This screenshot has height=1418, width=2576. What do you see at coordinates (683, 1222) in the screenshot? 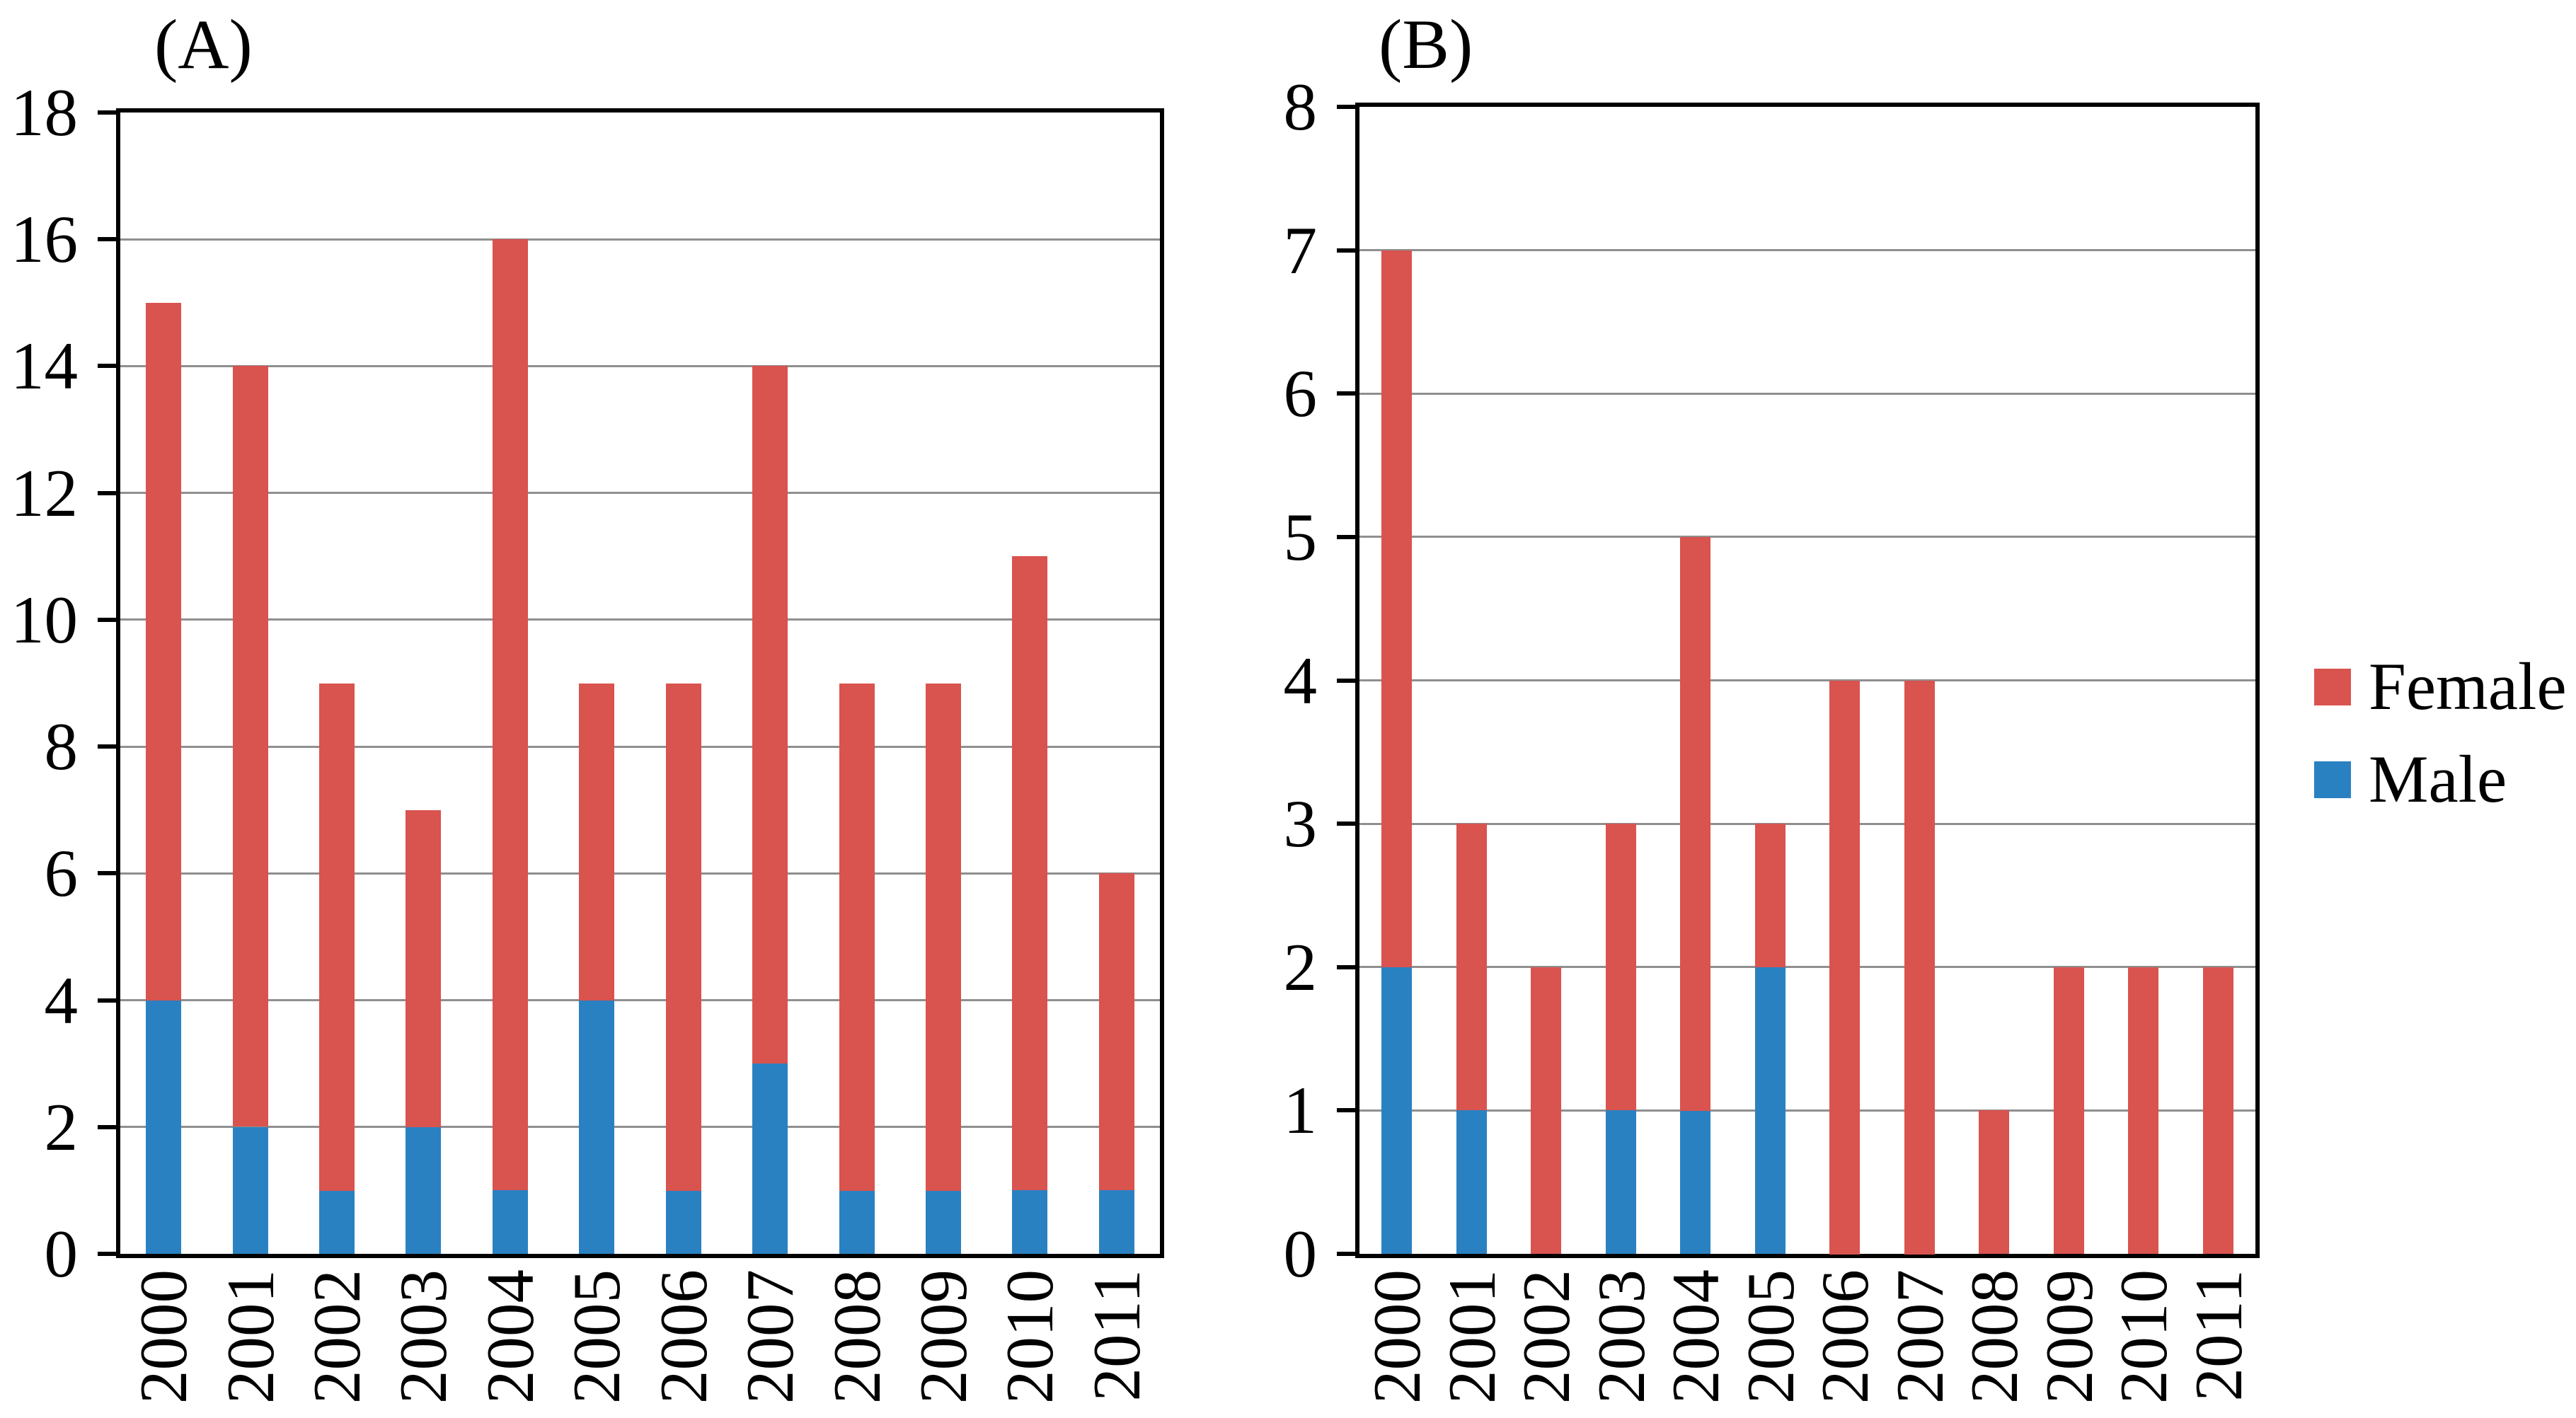
I see `bar-male-2006` at bounding box center [683, 1222].